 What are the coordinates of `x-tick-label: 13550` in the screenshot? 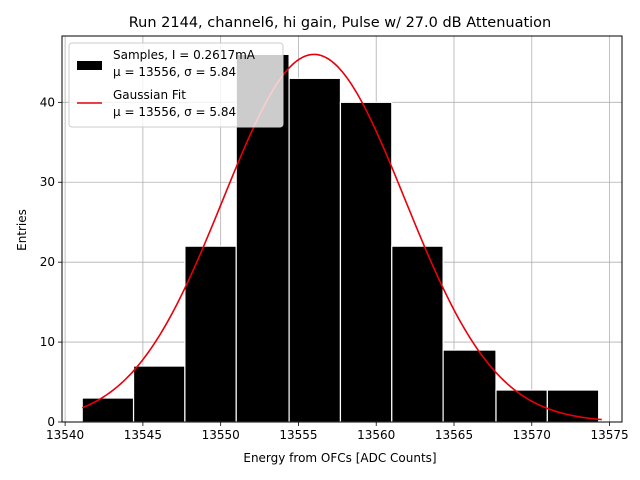 It's located at (221, 435).